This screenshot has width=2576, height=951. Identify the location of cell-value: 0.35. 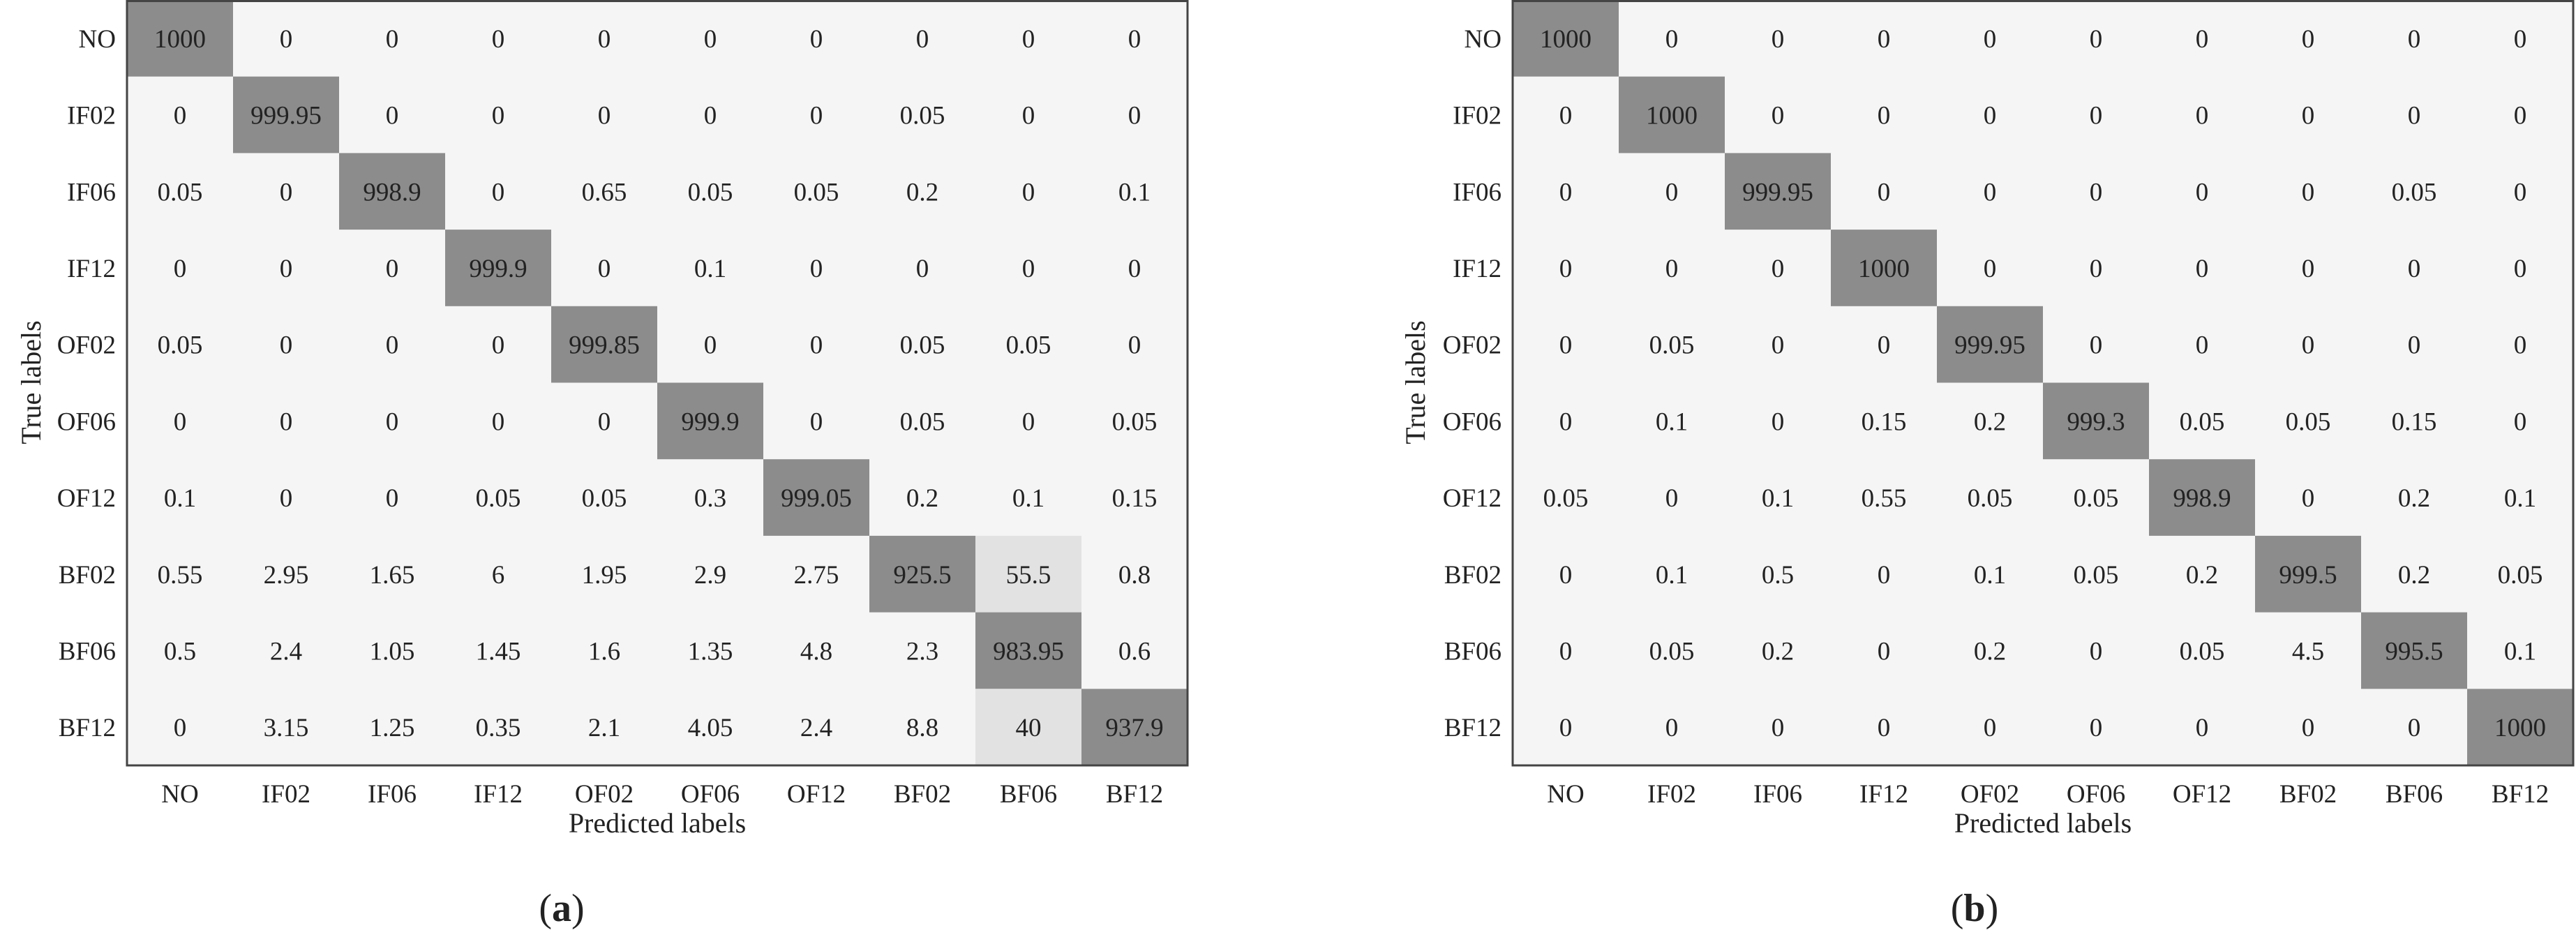
(498, 728).